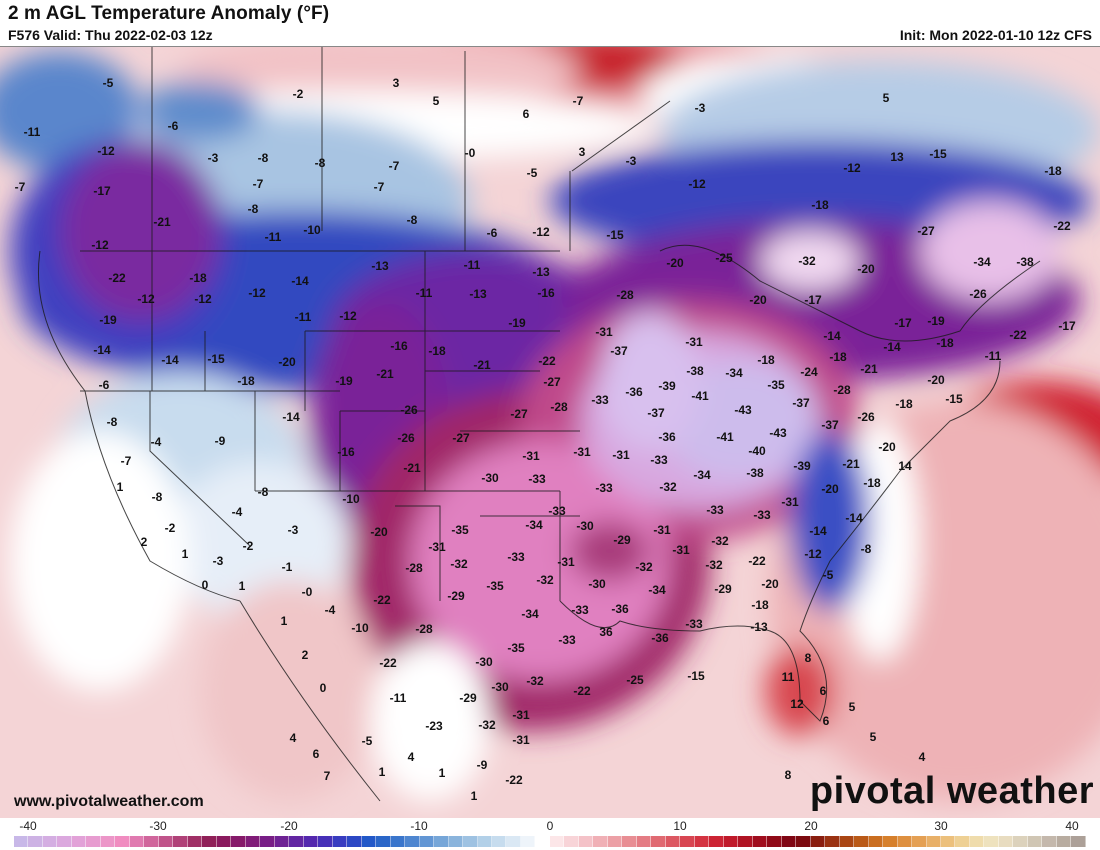 The image size is (1100, 850). Describe the element at coordinates (396, 83) in the screenshot. I see `anomaly-value-label: 3` at that location.